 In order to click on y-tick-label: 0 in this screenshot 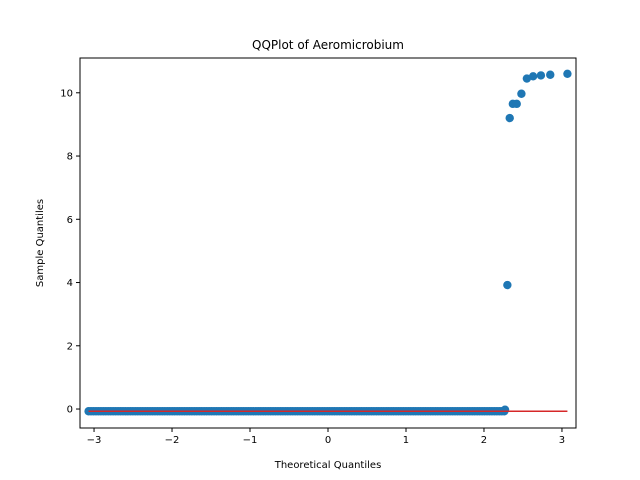, I will do `click(70, 410)`.